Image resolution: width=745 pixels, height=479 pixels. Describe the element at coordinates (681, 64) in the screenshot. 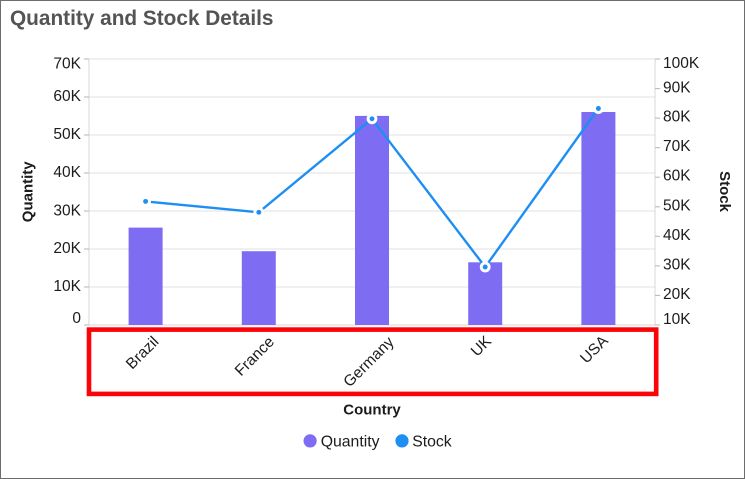

I see `svg-text: 100K` at that location.